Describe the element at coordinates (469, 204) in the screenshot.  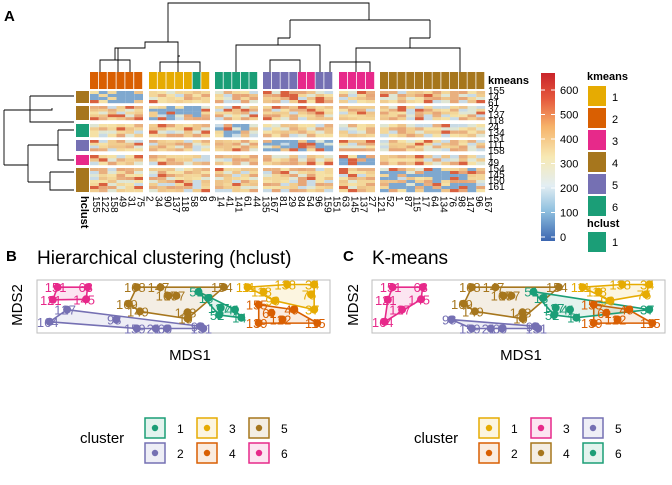
I see `column-label: 147` at that location.